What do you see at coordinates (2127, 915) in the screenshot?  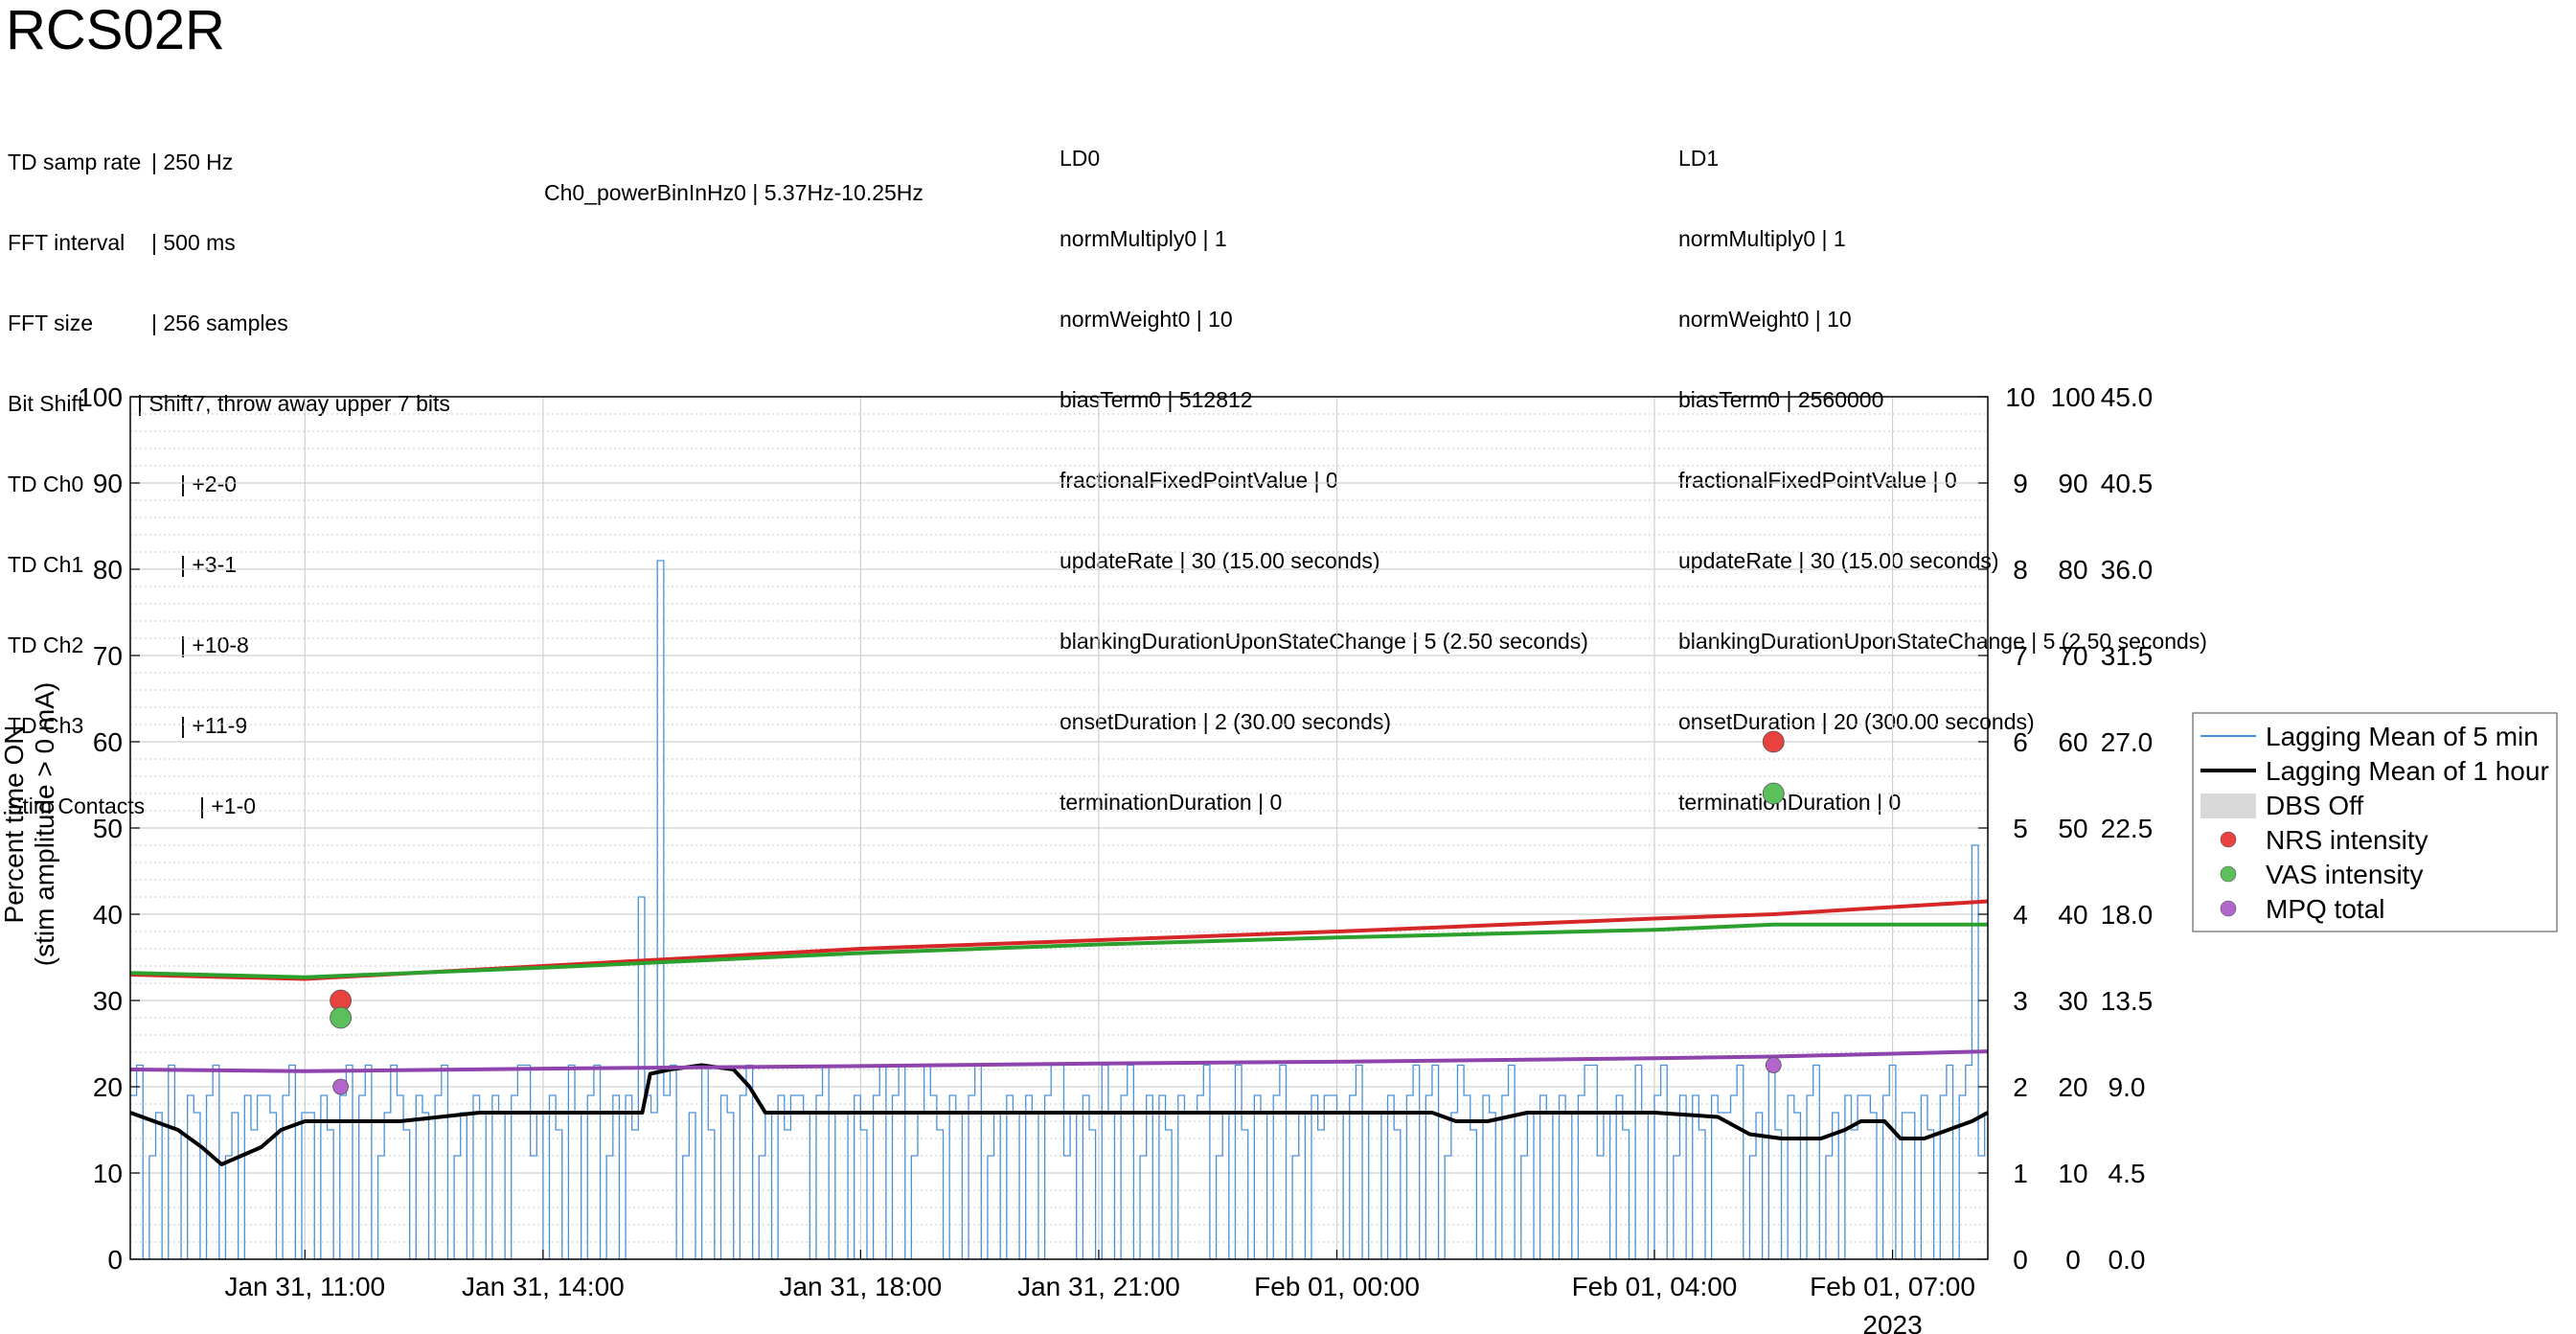 I see `right-tick-label: 18.0` at bounding box center [2127, 915].